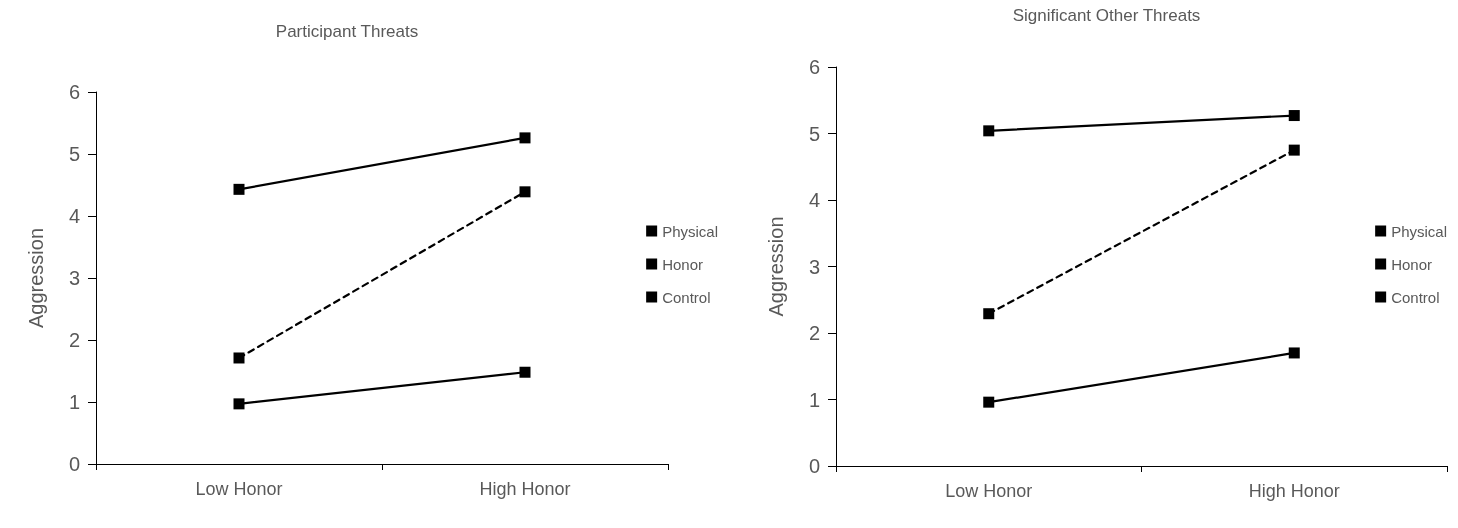  Describe the element at coordinates (347, 31) in the screenshot. I see `chart-title: Participant Threats` at that location.